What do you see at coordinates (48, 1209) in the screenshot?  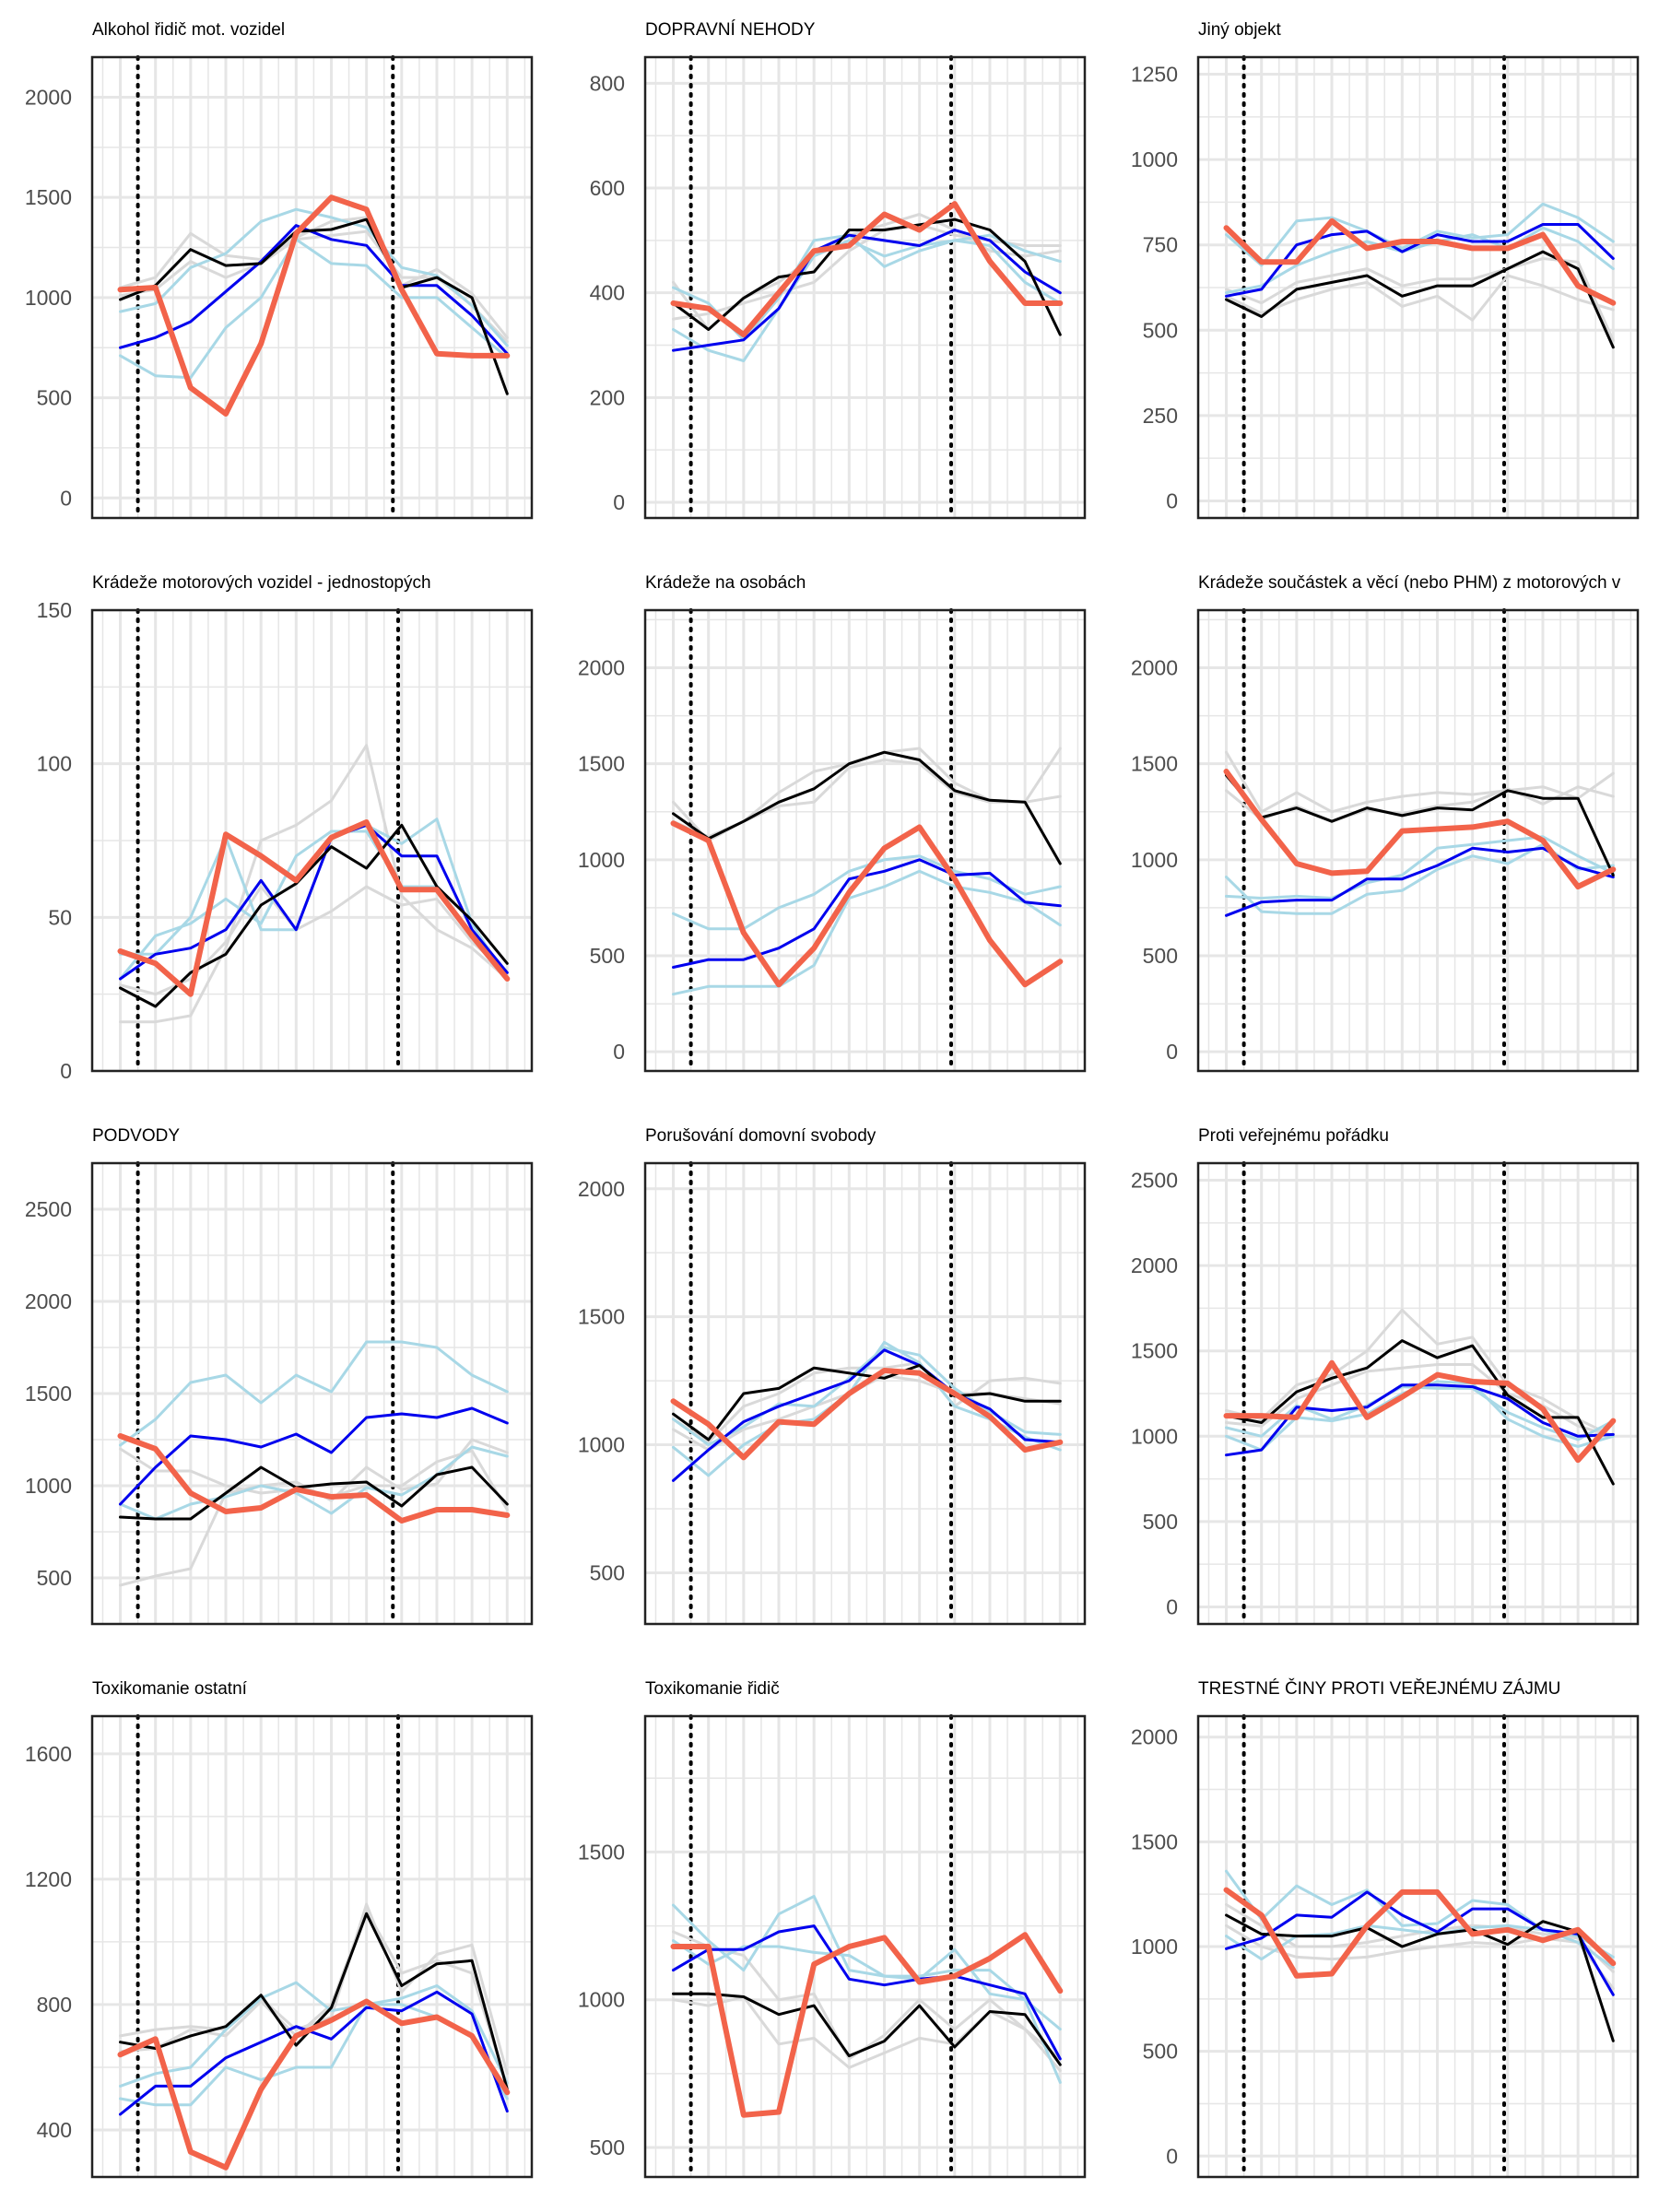 I see `y-tick-label: 2500` at bounding box center [48, 1209].